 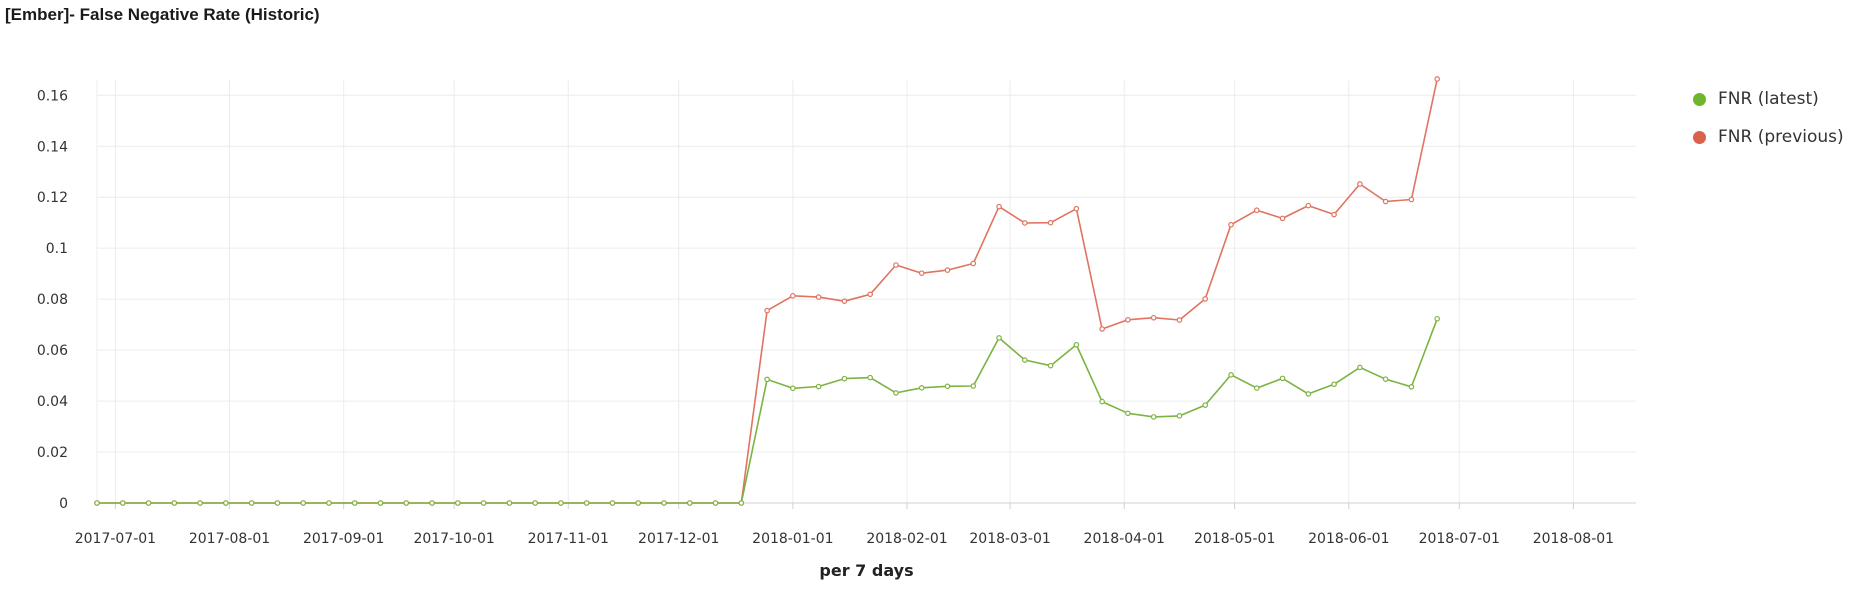 I want to click on x-tick-label: 2017-09-01, so click(x=343, y=539).